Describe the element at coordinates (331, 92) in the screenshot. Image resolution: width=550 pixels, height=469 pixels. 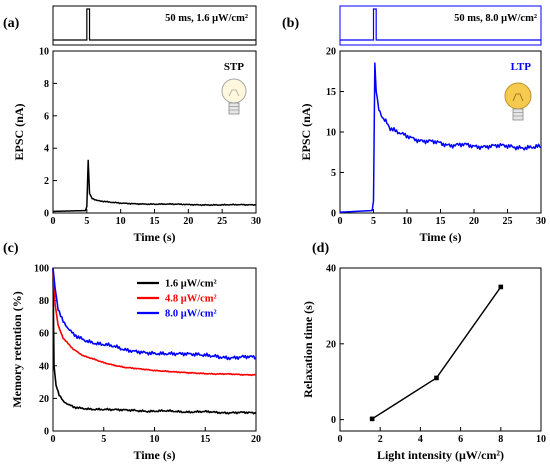
I see `y-tick-label: 15` at that location.